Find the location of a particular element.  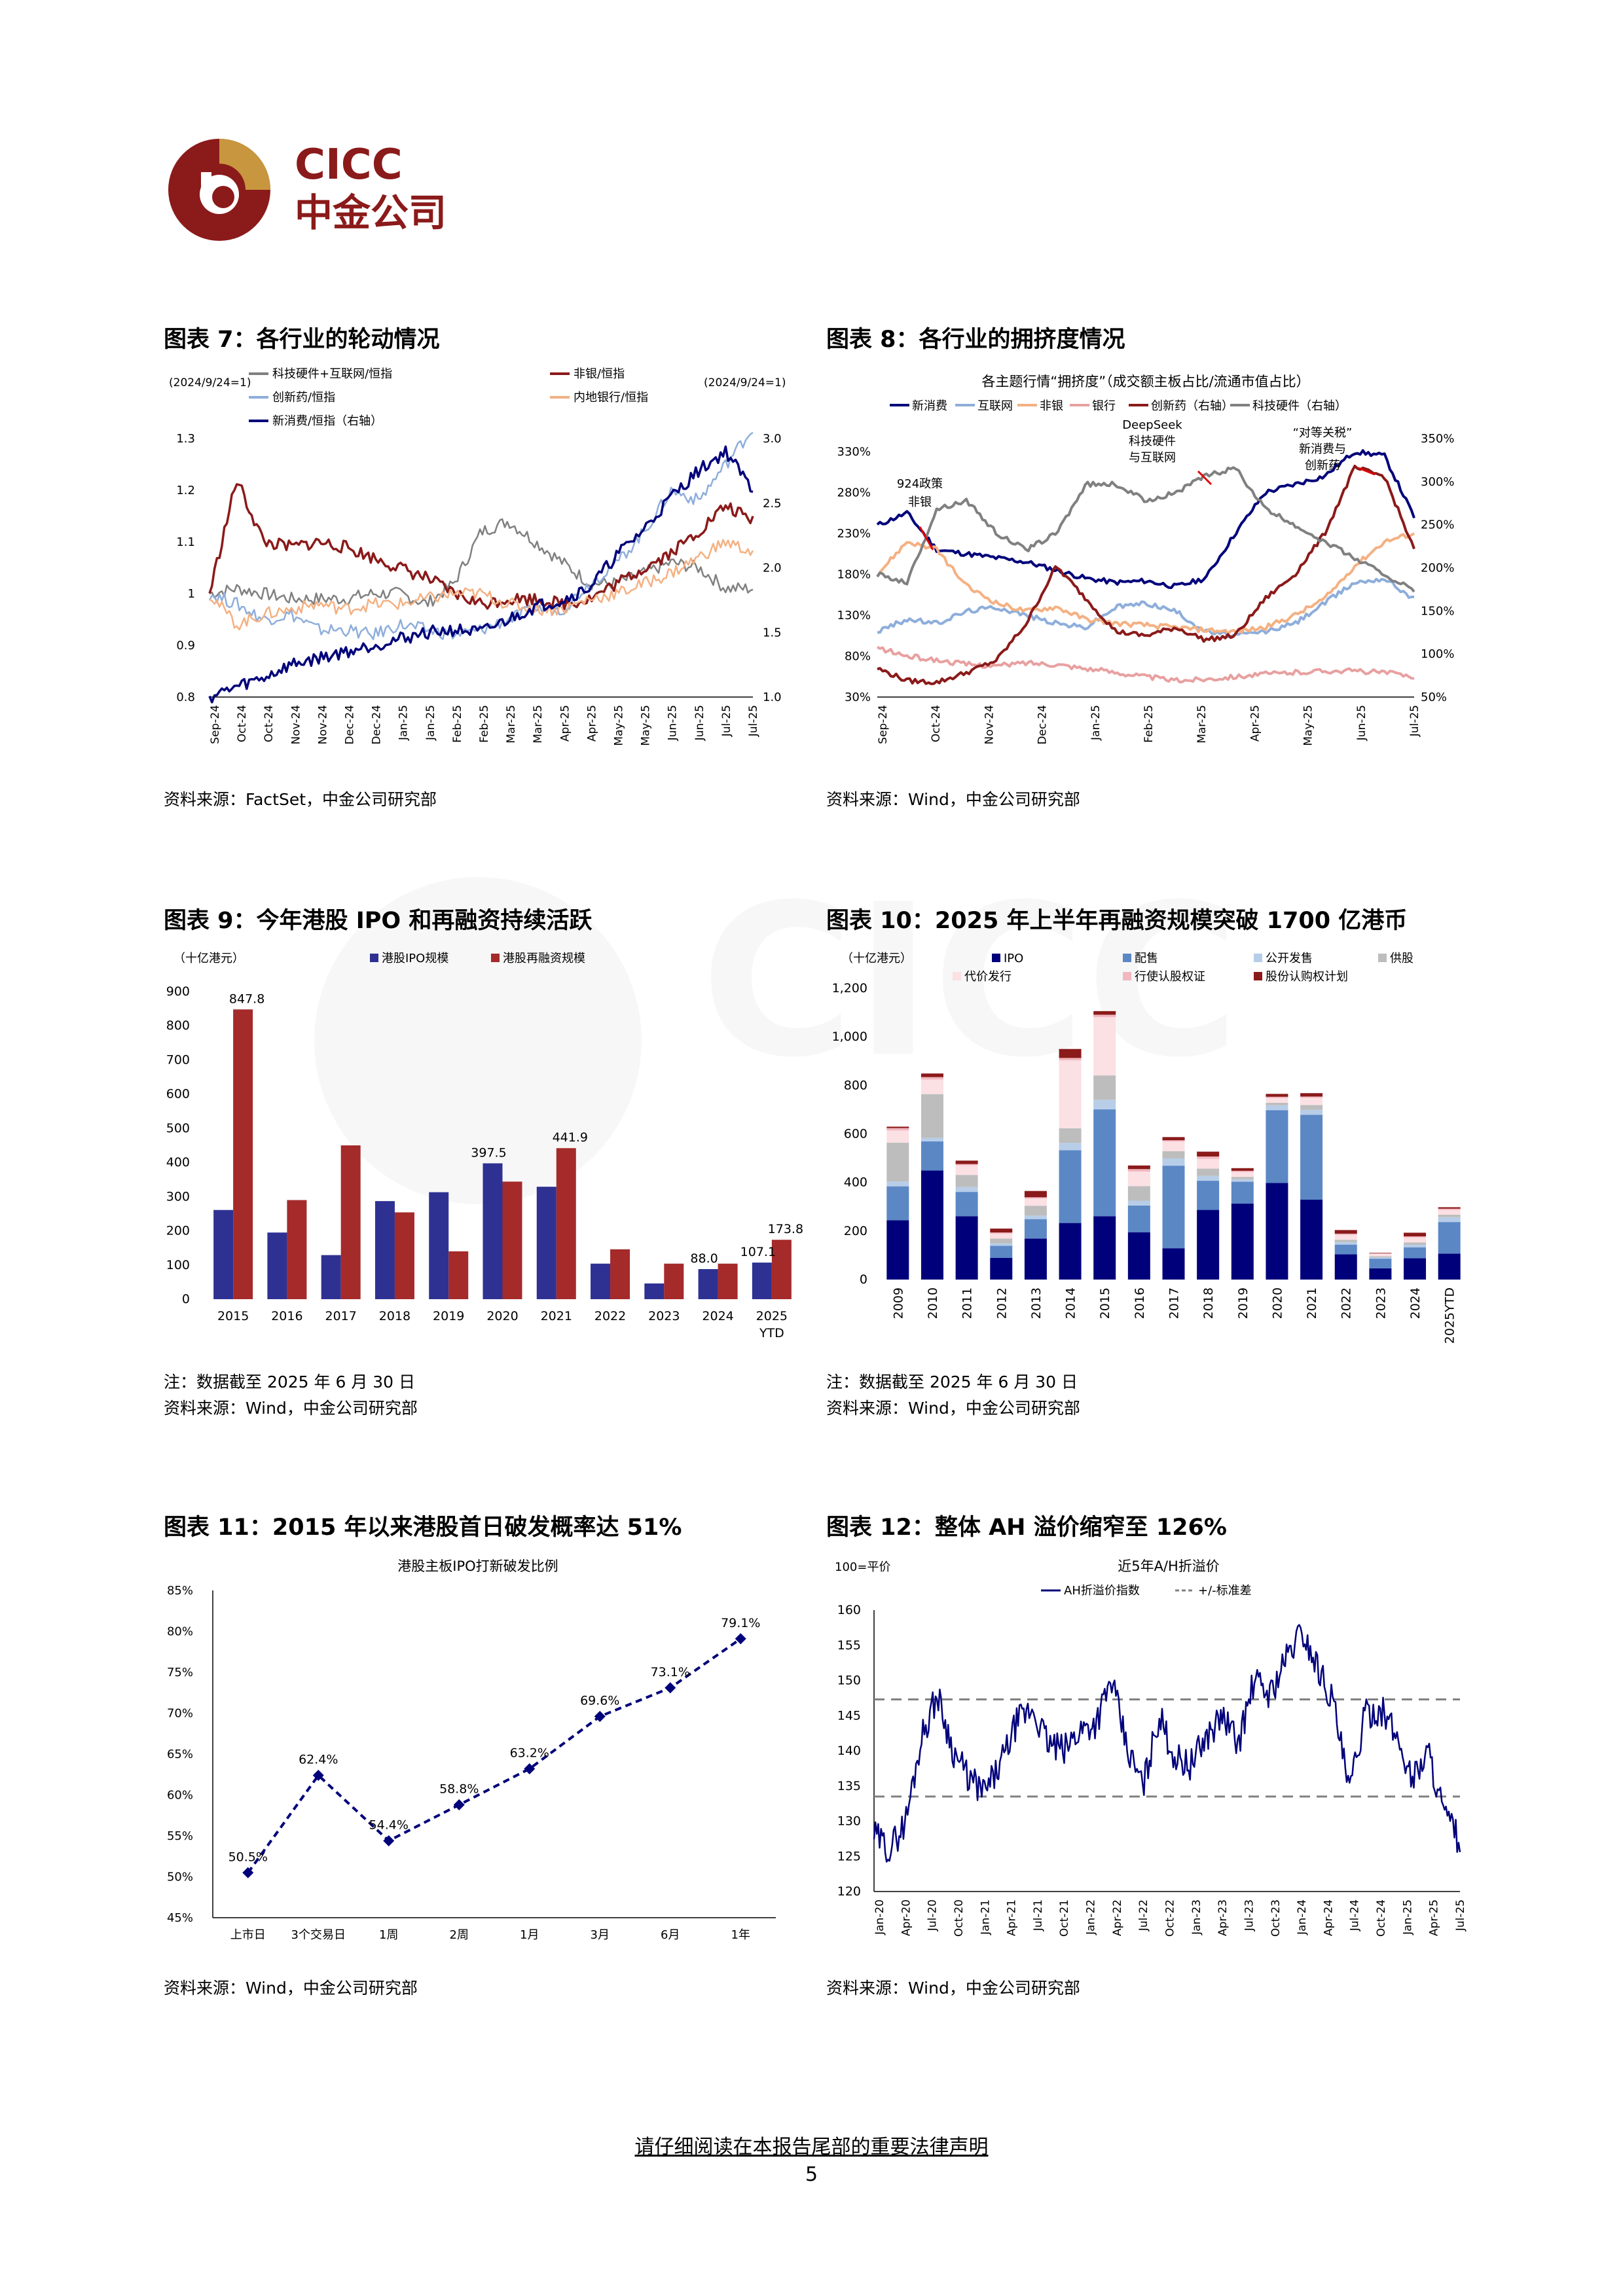

fig8-yr-tick: 200% is located at coordinates (1437, 568).